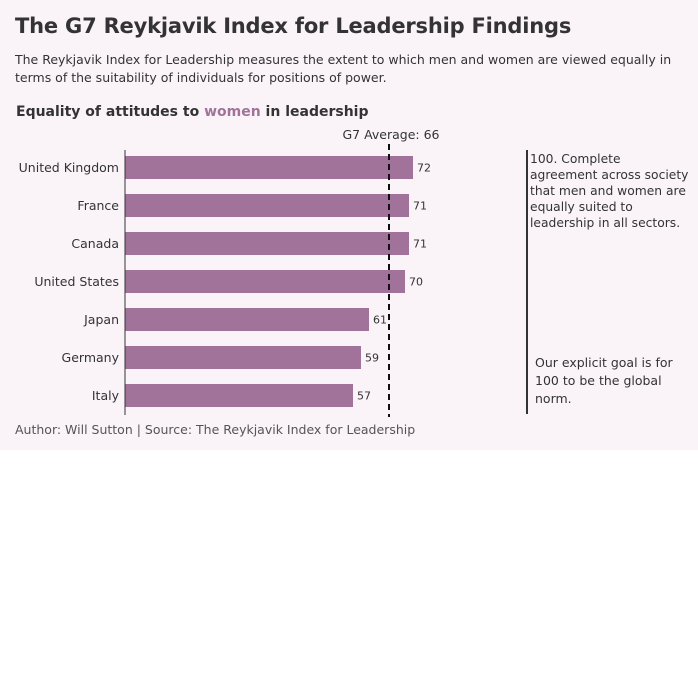 Image resolution: width=698 pixels, height=698 pixels. What do you see at coordinates (106, 395) in the screenshot?
I see `category-label-italy: Italy` at bounding box center [106, 395].